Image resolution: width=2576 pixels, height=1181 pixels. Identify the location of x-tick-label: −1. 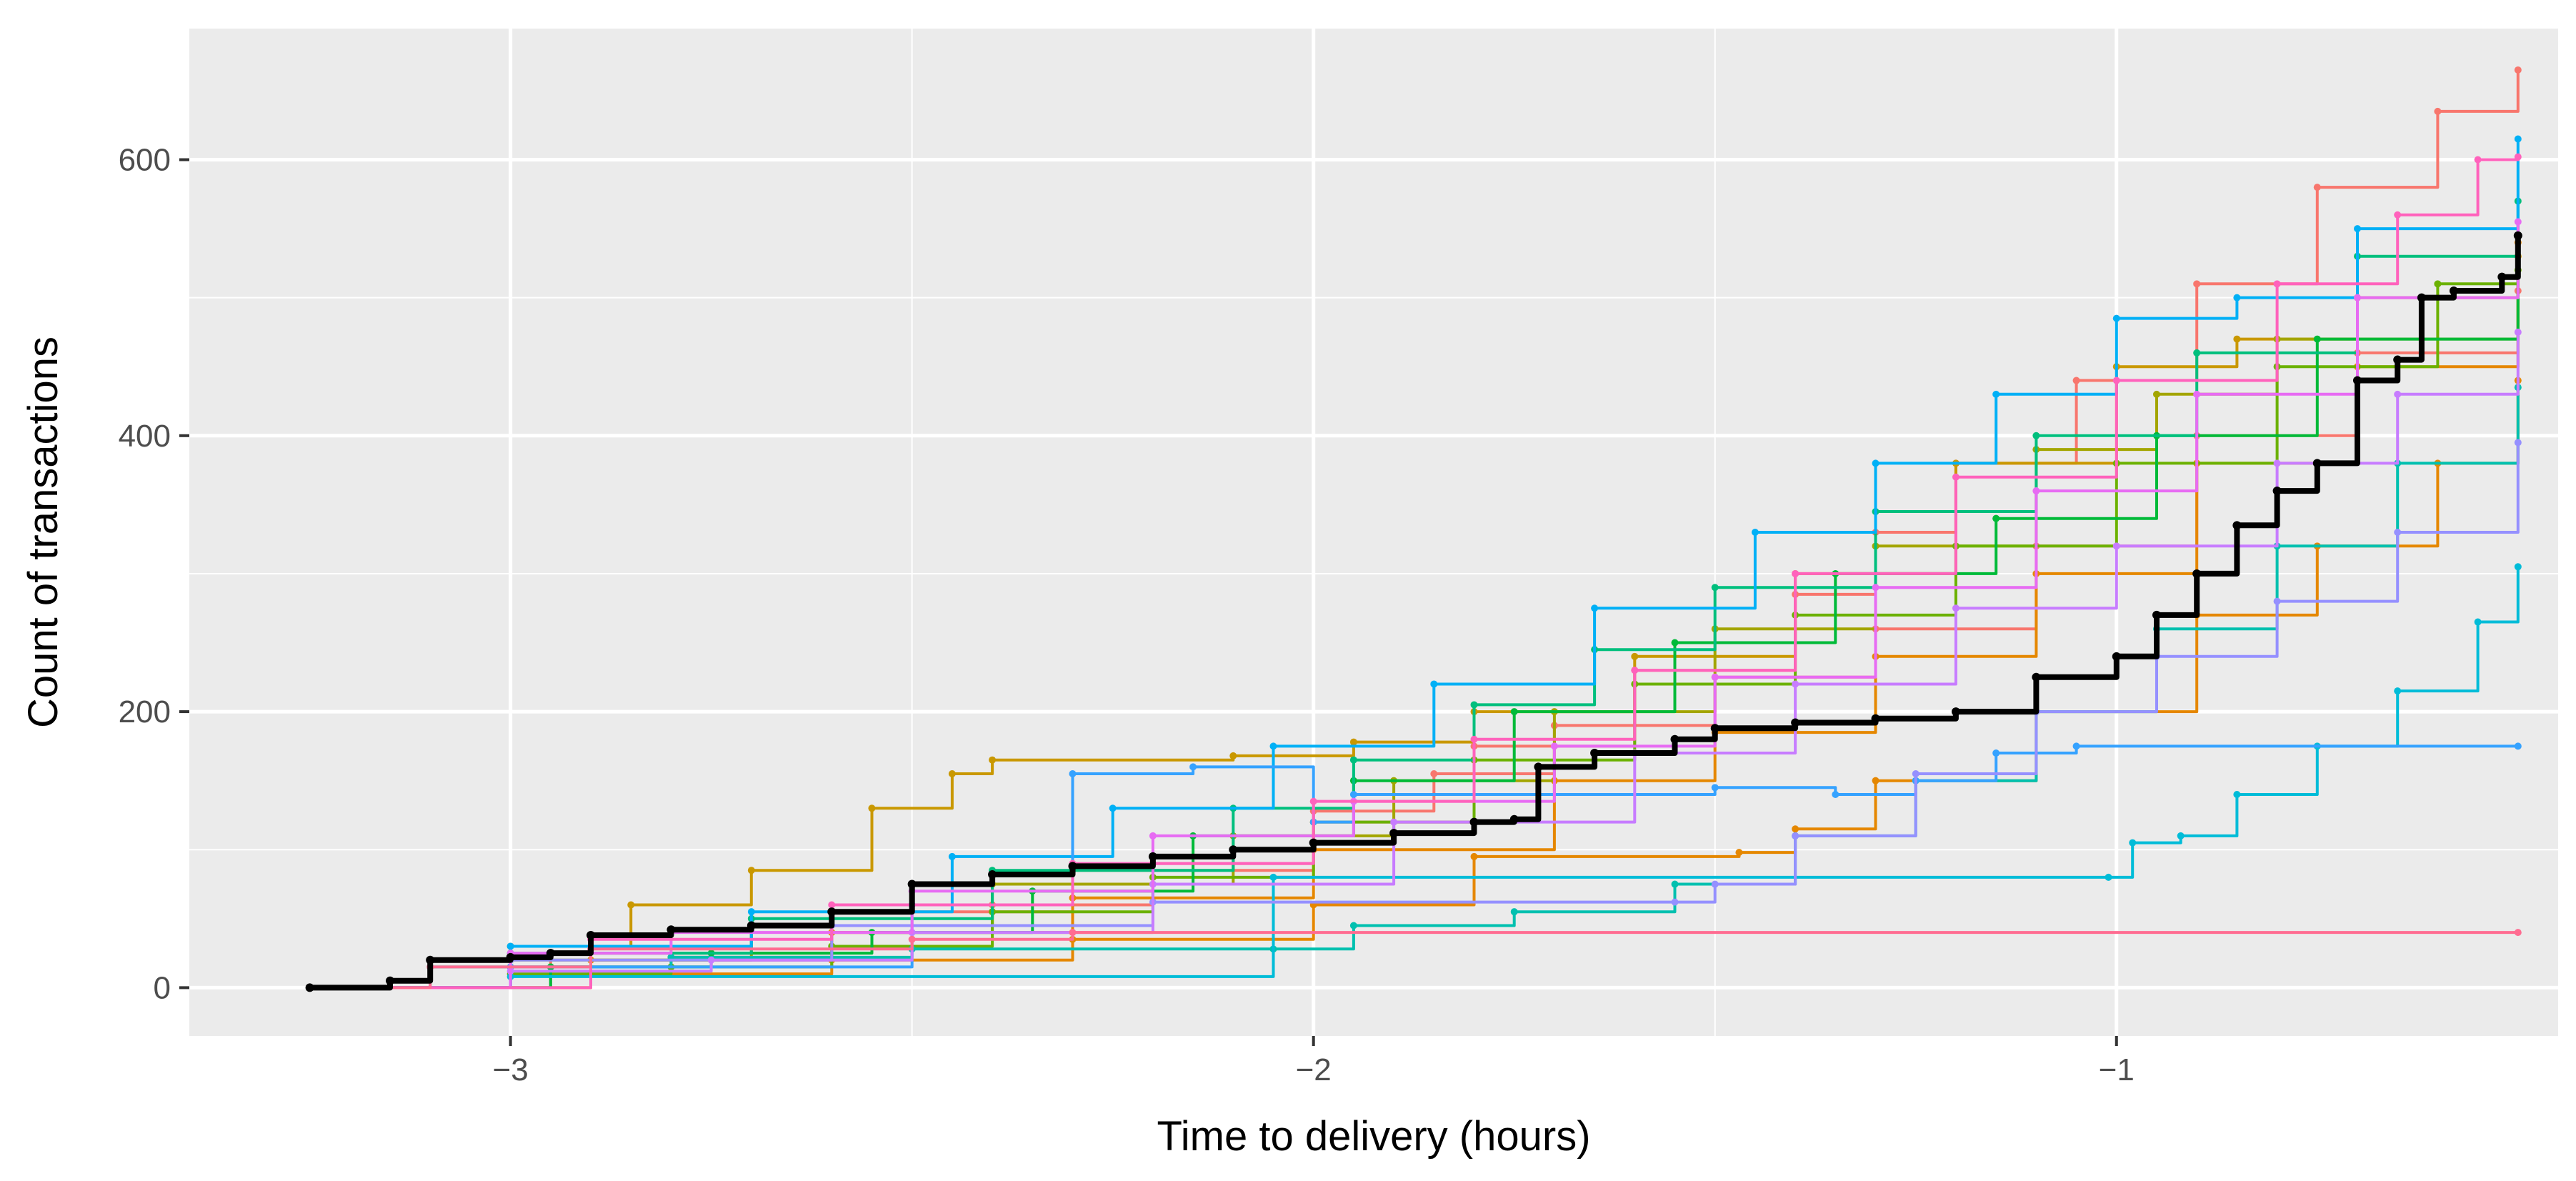
(2117, 1069).